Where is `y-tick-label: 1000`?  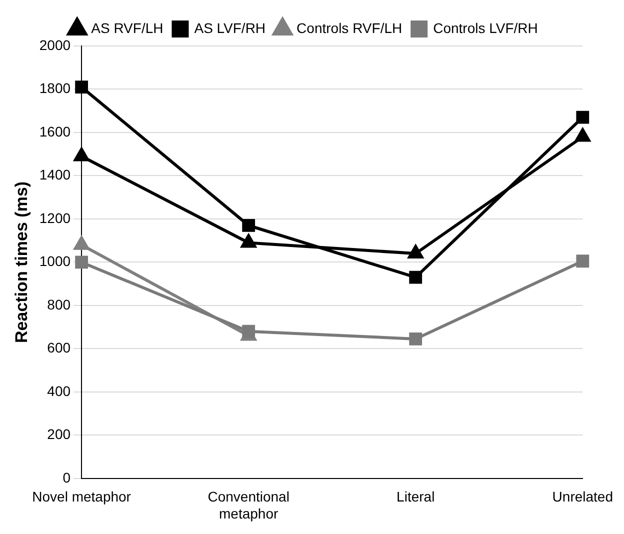
y-tick-label: 1000 is located at coordinates (55, 261).